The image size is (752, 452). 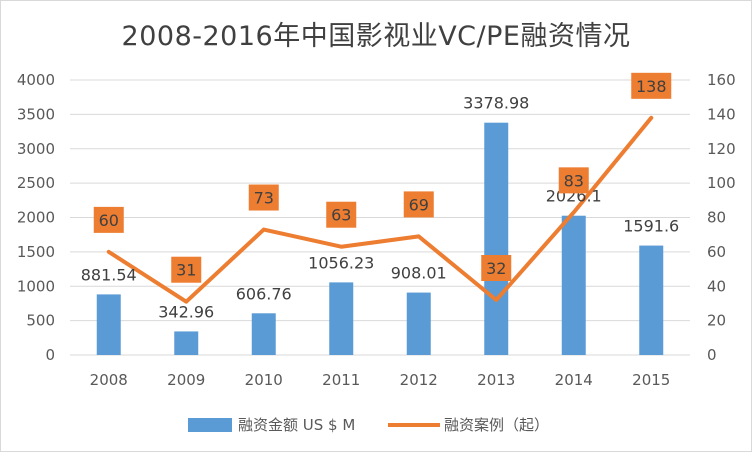 What do you see at coordinates (109, 380) in the screenshot?
I see `x-axis-tick: 2008` at bounding box center [109, 380].